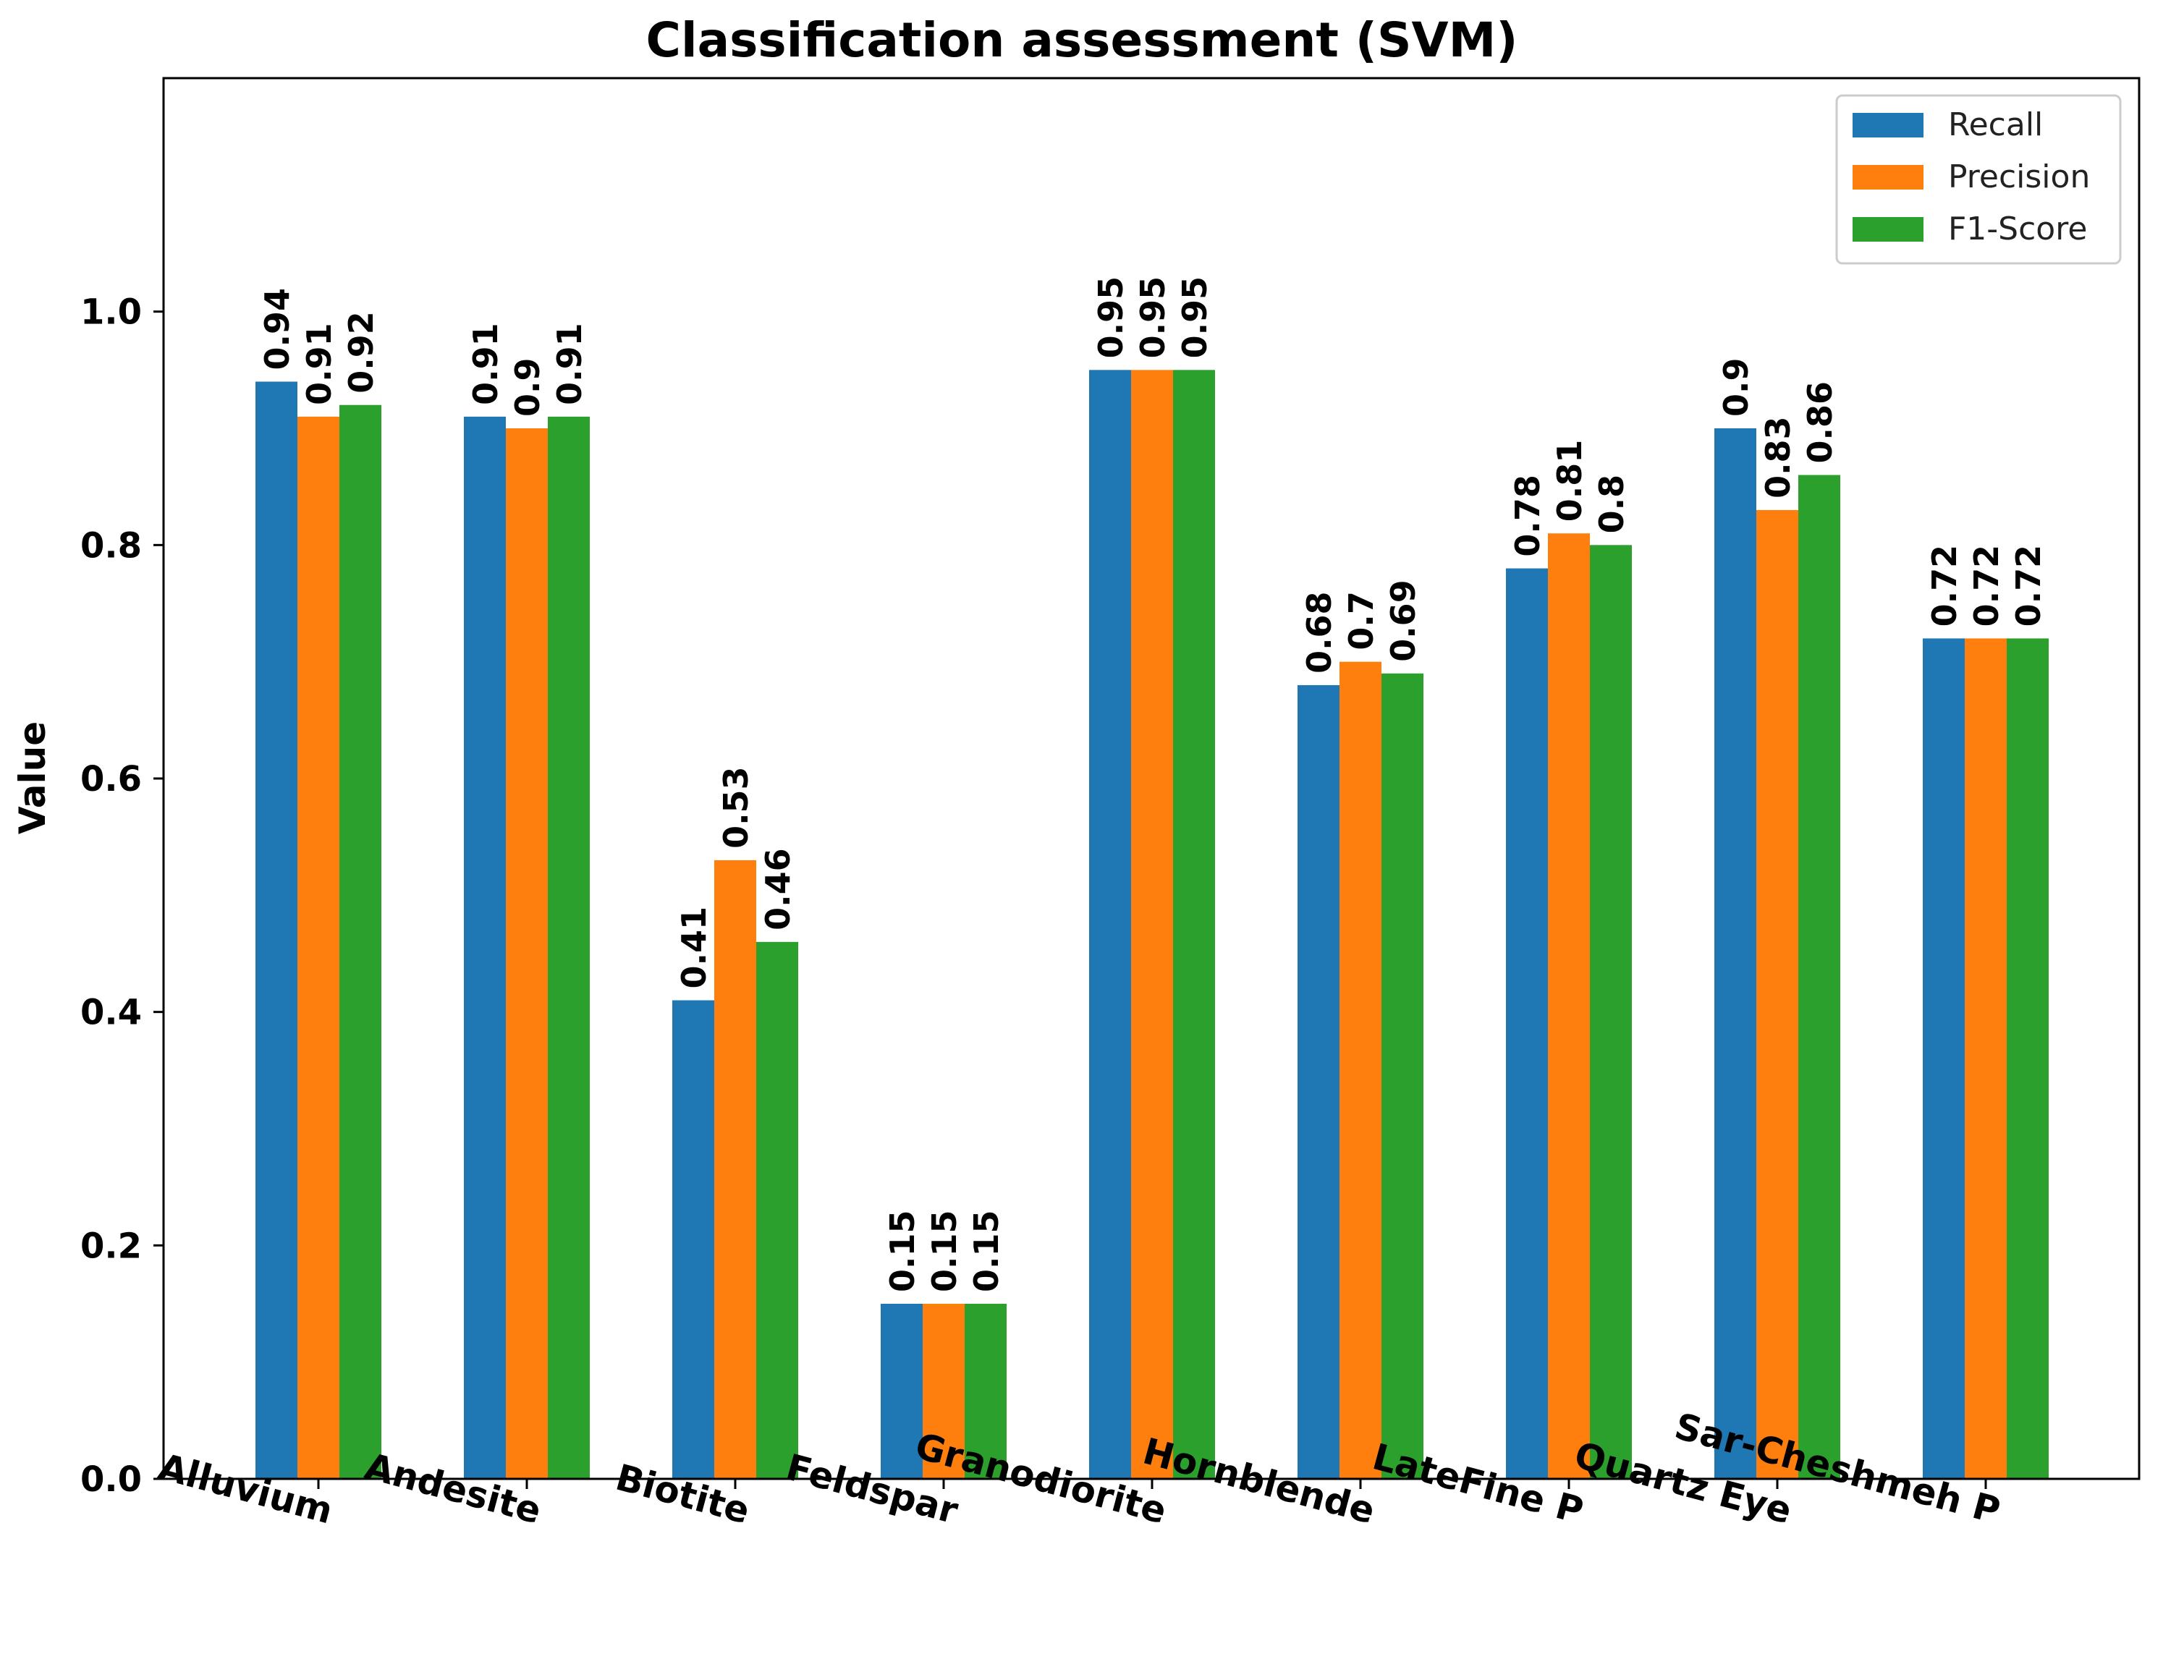 This screenshot has height=1680, width=2184. Describe the element at coordinates (1777, 994) in the screenshot. I see `bar-quartz-eye-precision` at that location.